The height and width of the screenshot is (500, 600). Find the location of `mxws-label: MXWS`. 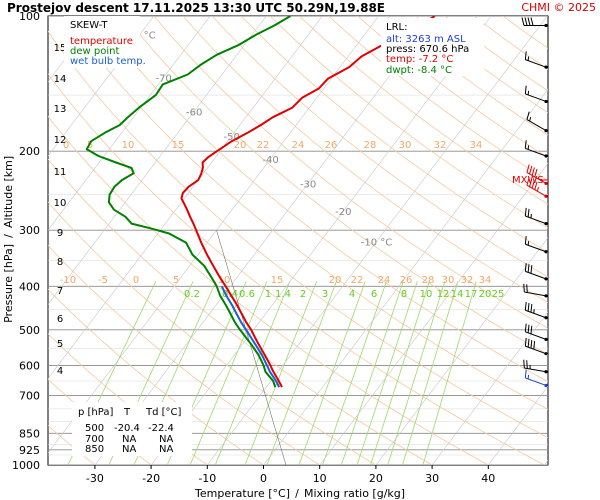

mxws-label: MXWS is located at coordinates (528, 180).